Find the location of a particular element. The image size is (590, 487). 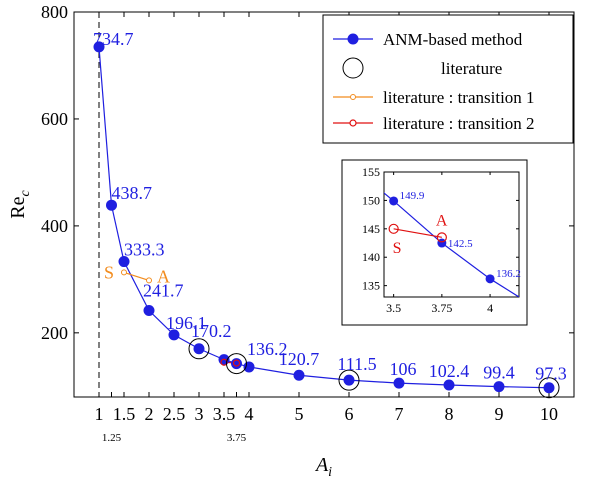

x-axis-label-main: A is located at coordinates (321, 465).